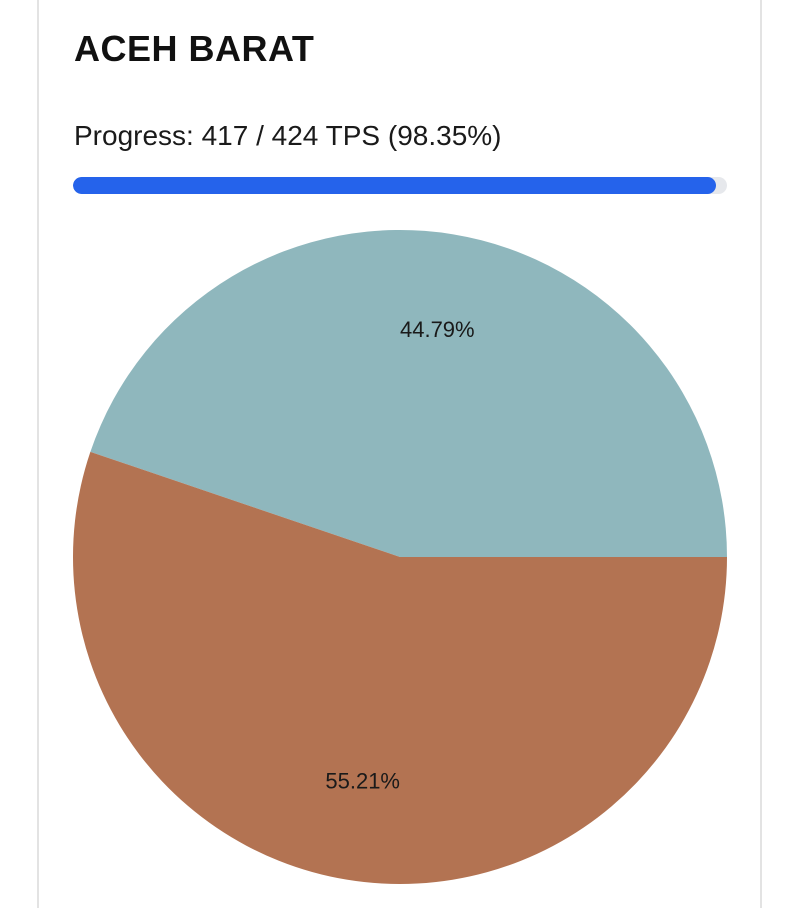 The image size is (800, 908). What do you see at coordinates (288, 135) in the screenshot?
I see `progress-label: Progress: 417 / 424 TPS (98.35%)` at bounding box center [288, 135].